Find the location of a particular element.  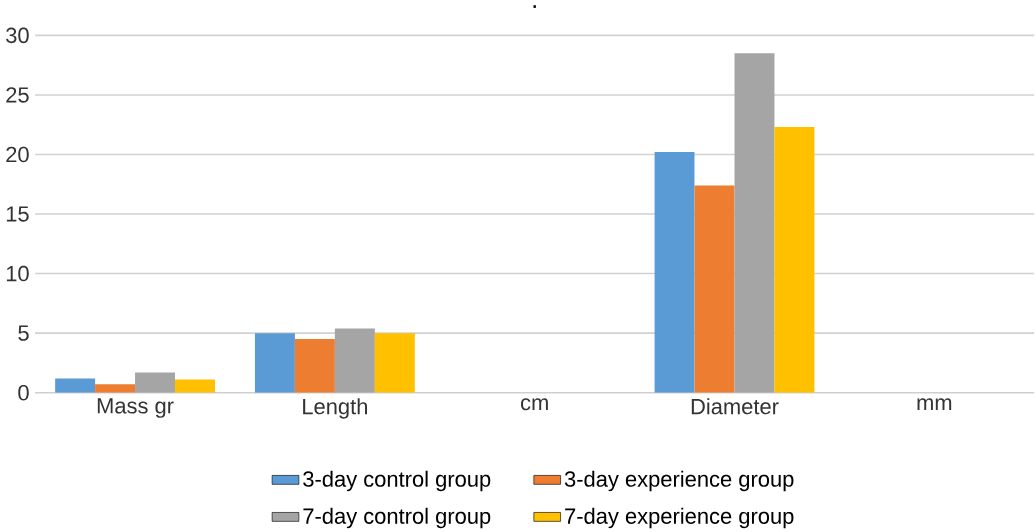

legend-label: 7-day experience group is located at coordinates (679, 518).